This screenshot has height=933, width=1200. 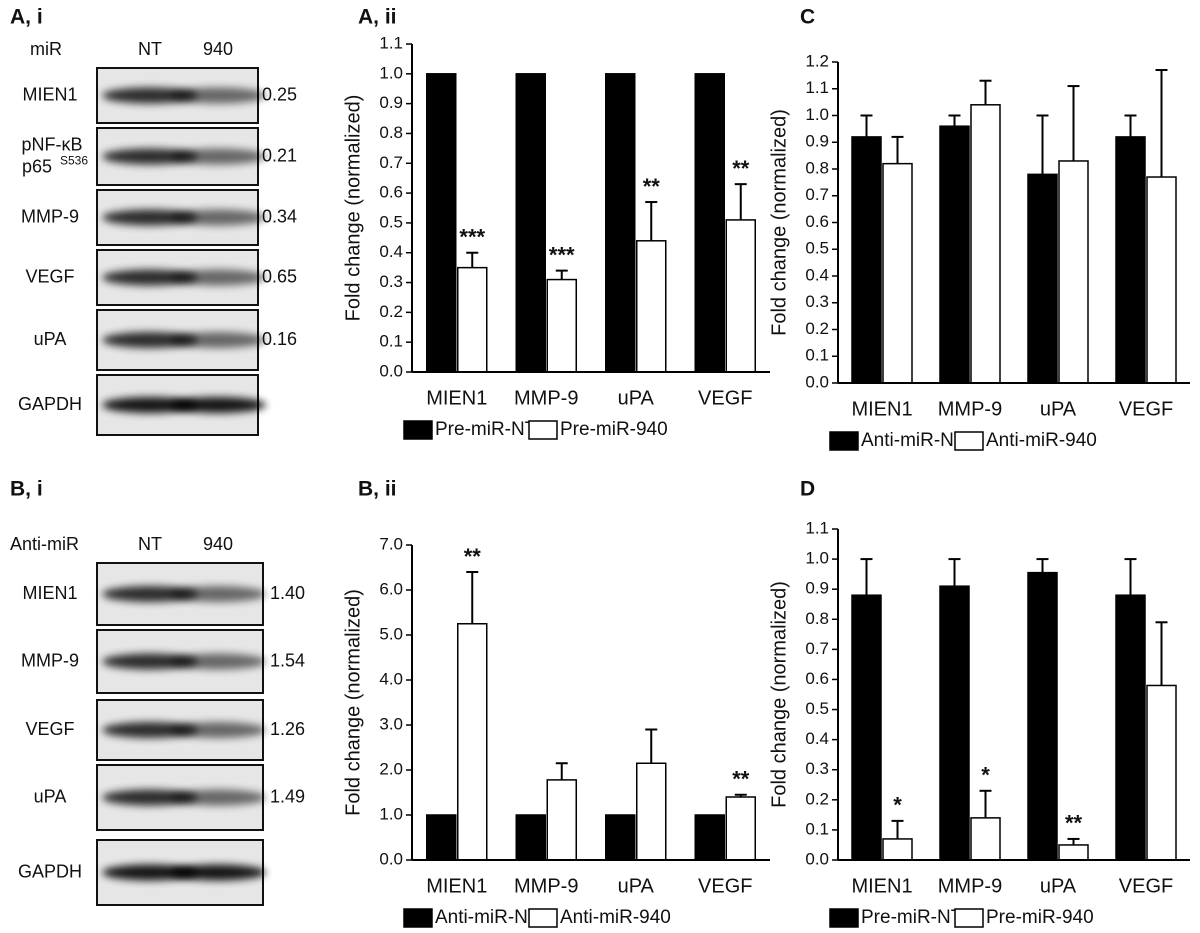 What do you see at coordinates (817, 221) in the screenshot?
I see `y-tick-label: 0.6` at bounding box center [817, 221].